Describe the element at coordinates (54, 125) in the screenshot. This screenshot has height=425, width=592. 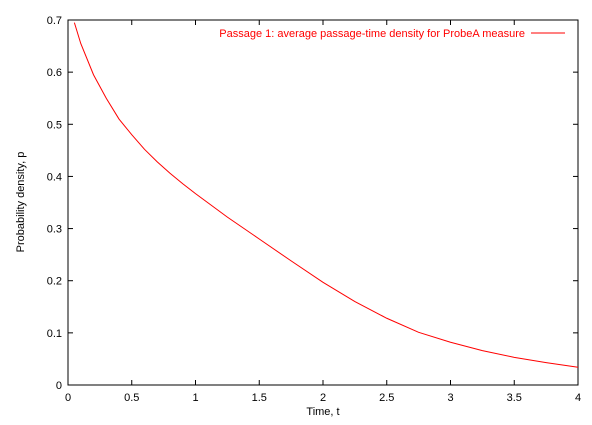
I see `y-tick-label: 0.5` at that location.